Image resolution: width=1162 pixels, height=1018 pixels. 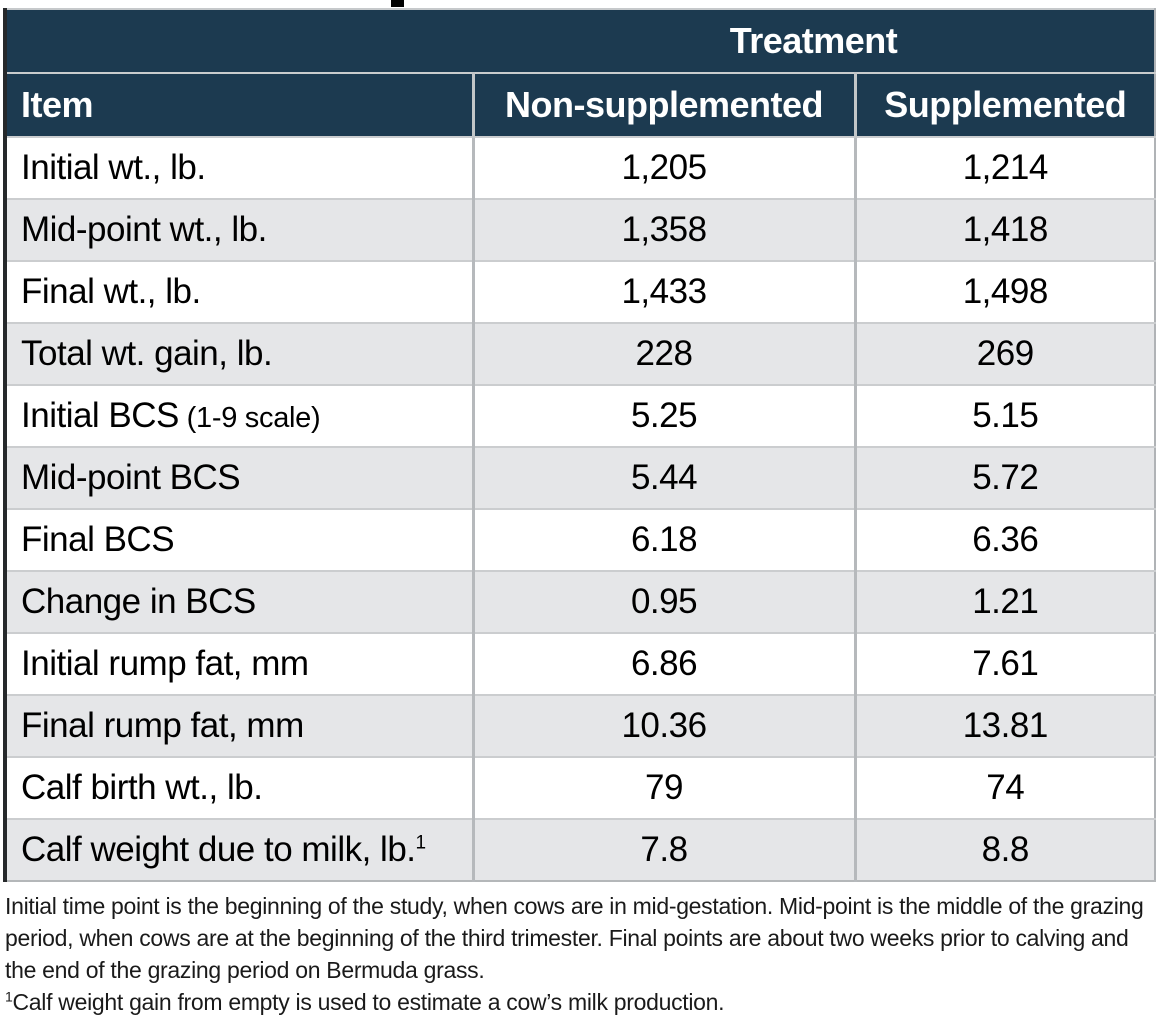 I want to click on supplemented-value-cell: 8.8, so click(x=1004, y=849).